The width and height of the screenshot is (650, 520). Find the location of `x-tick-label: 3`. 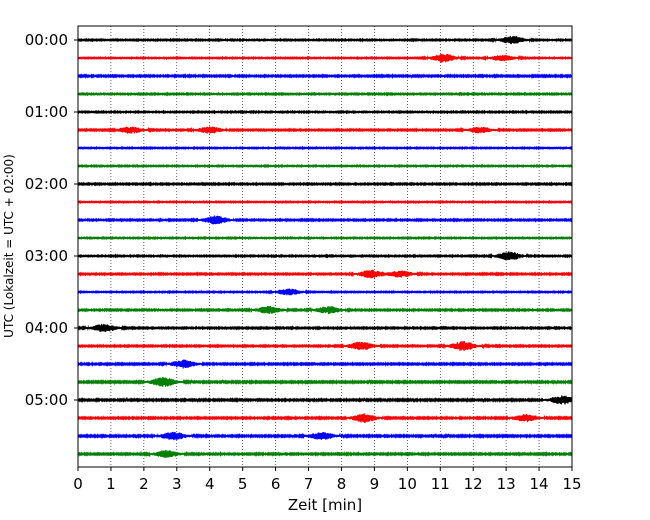

x-tick-label: 3 is located at coordinates (177, 484).